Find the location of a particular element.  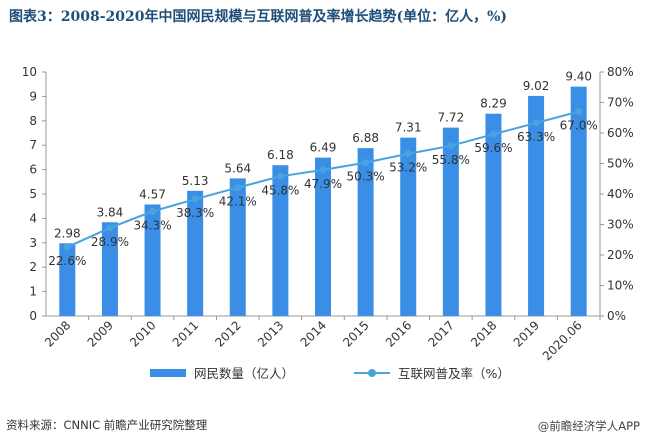

chart-title: 图表3：2008-2020年中国网民规模与互联网普及率增长趋势(单位：亿人，%) is located at coordinates (258, 17).